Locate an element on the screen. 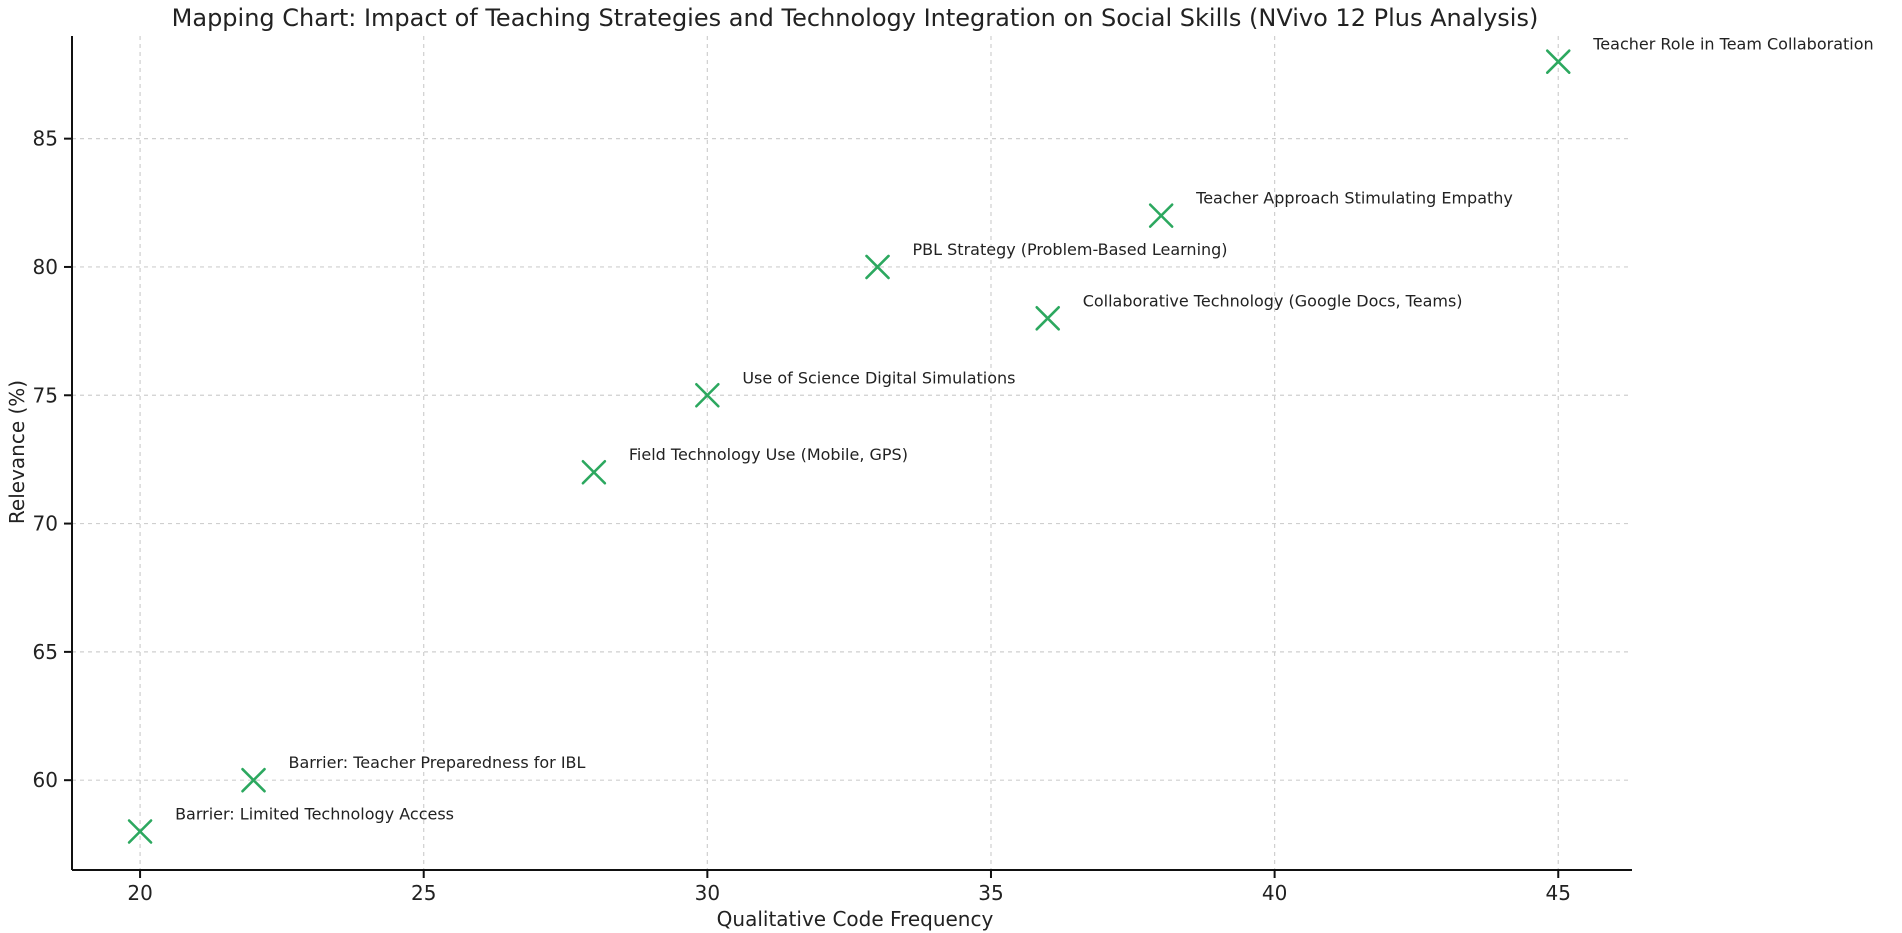  y-tick-label-4: 80 is located at coordinates (45, 267).